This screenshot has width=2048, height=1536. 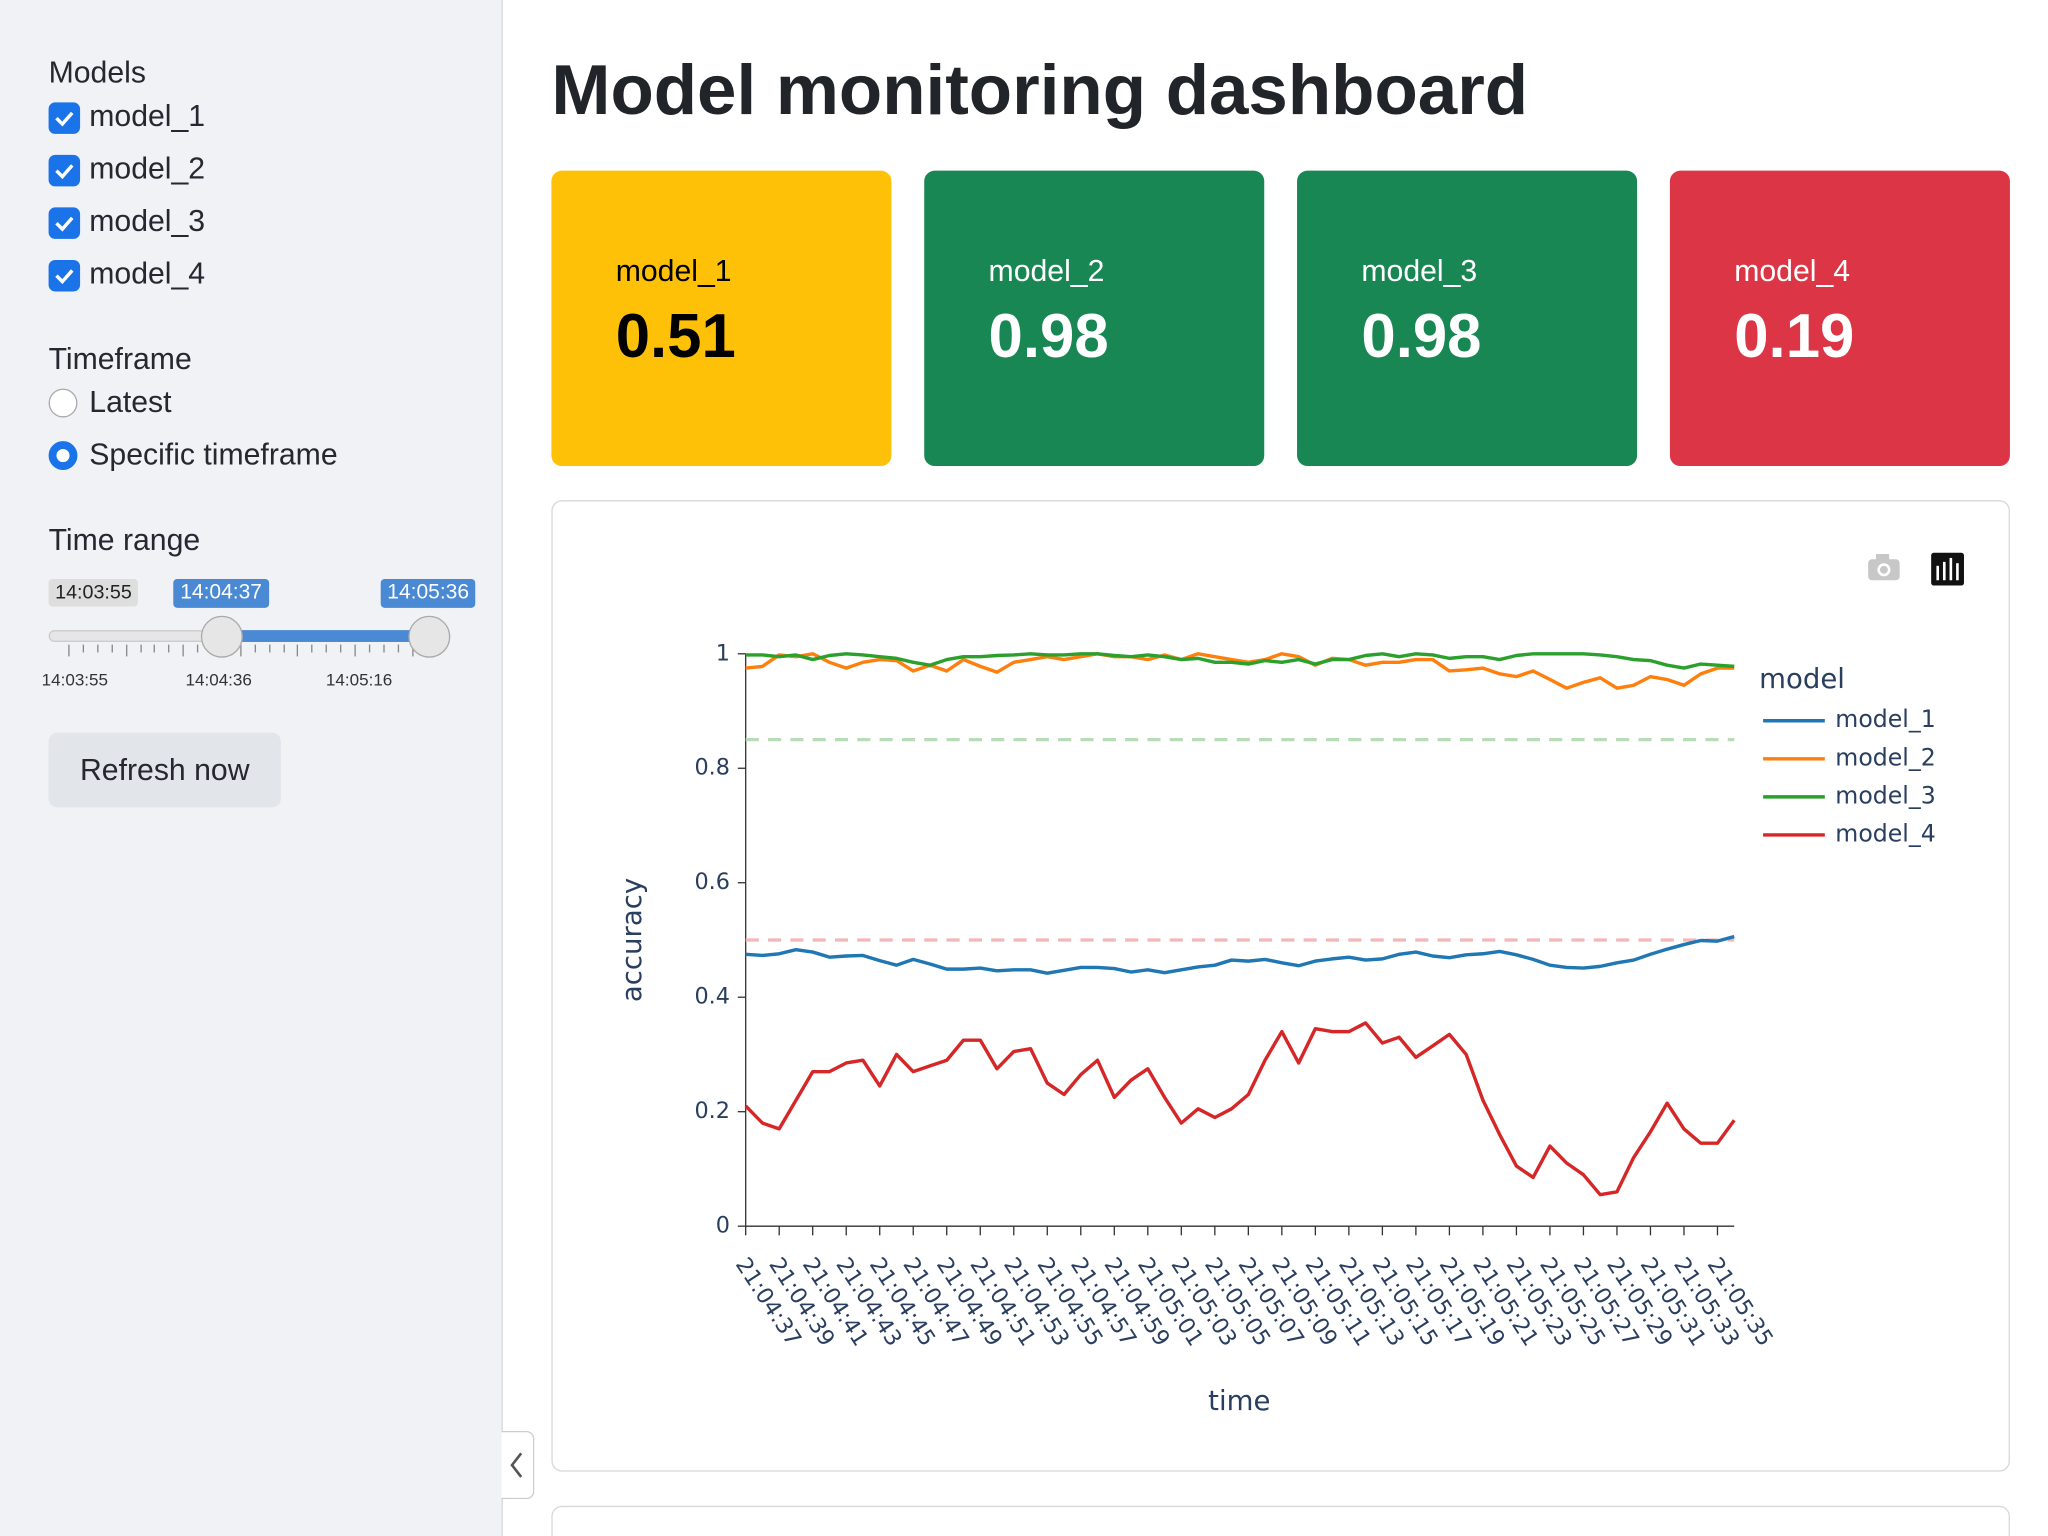 I want to click on chevron-icon, so click(x=516, y=1465).